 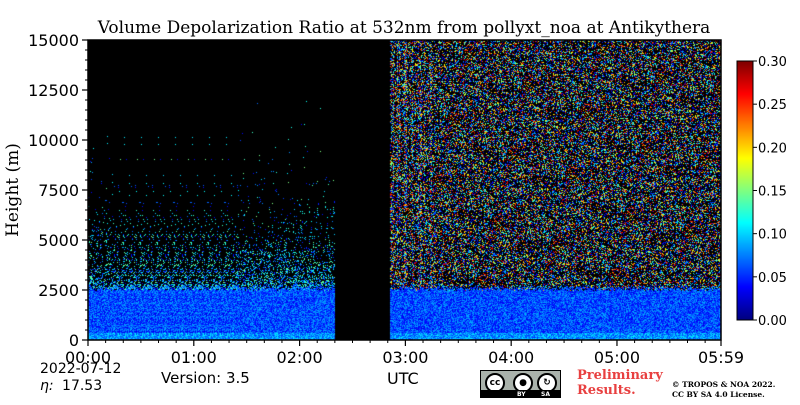 What do you see at coordinates (520, 384) in the screenshot?
I see `cc-license-badge: cc ● ↻ BY SA` at bounding box center [520, 384].